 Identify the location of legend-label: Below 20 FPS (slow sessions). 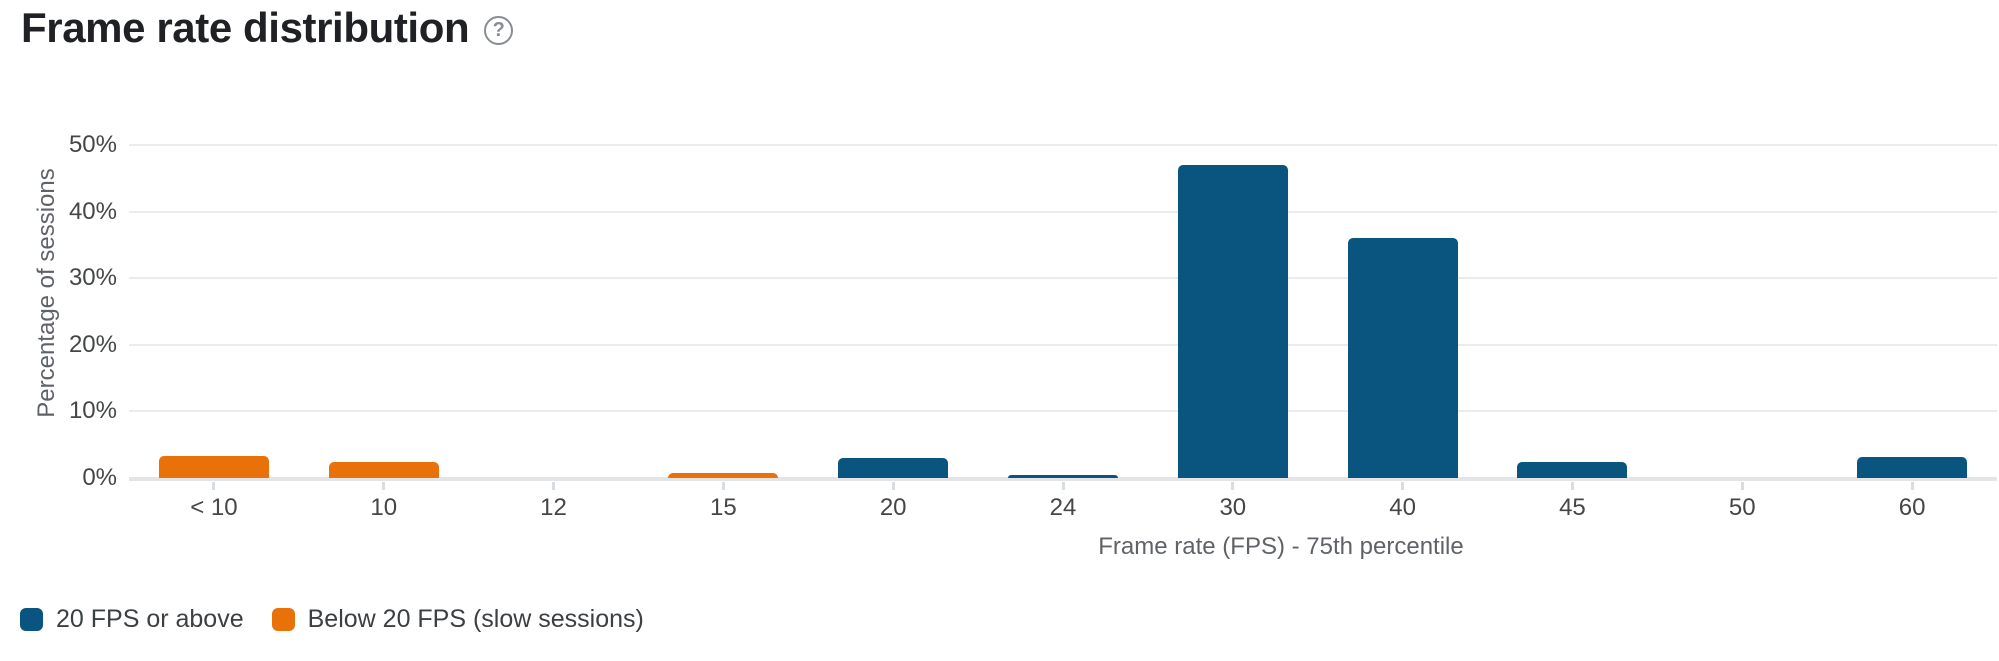
(475, 619).